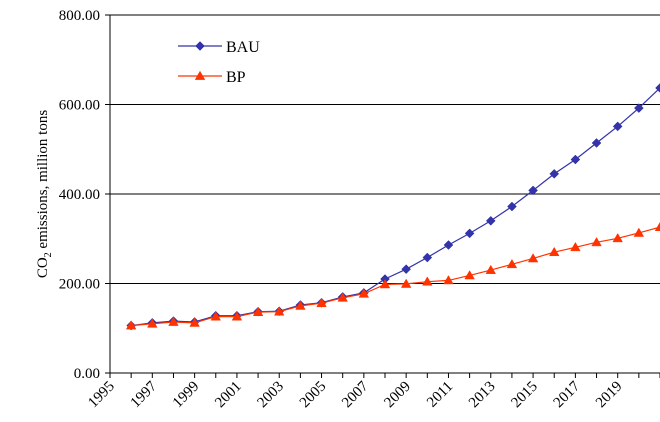  I want to click on x-tick-label: 2005, so click(313, 395).